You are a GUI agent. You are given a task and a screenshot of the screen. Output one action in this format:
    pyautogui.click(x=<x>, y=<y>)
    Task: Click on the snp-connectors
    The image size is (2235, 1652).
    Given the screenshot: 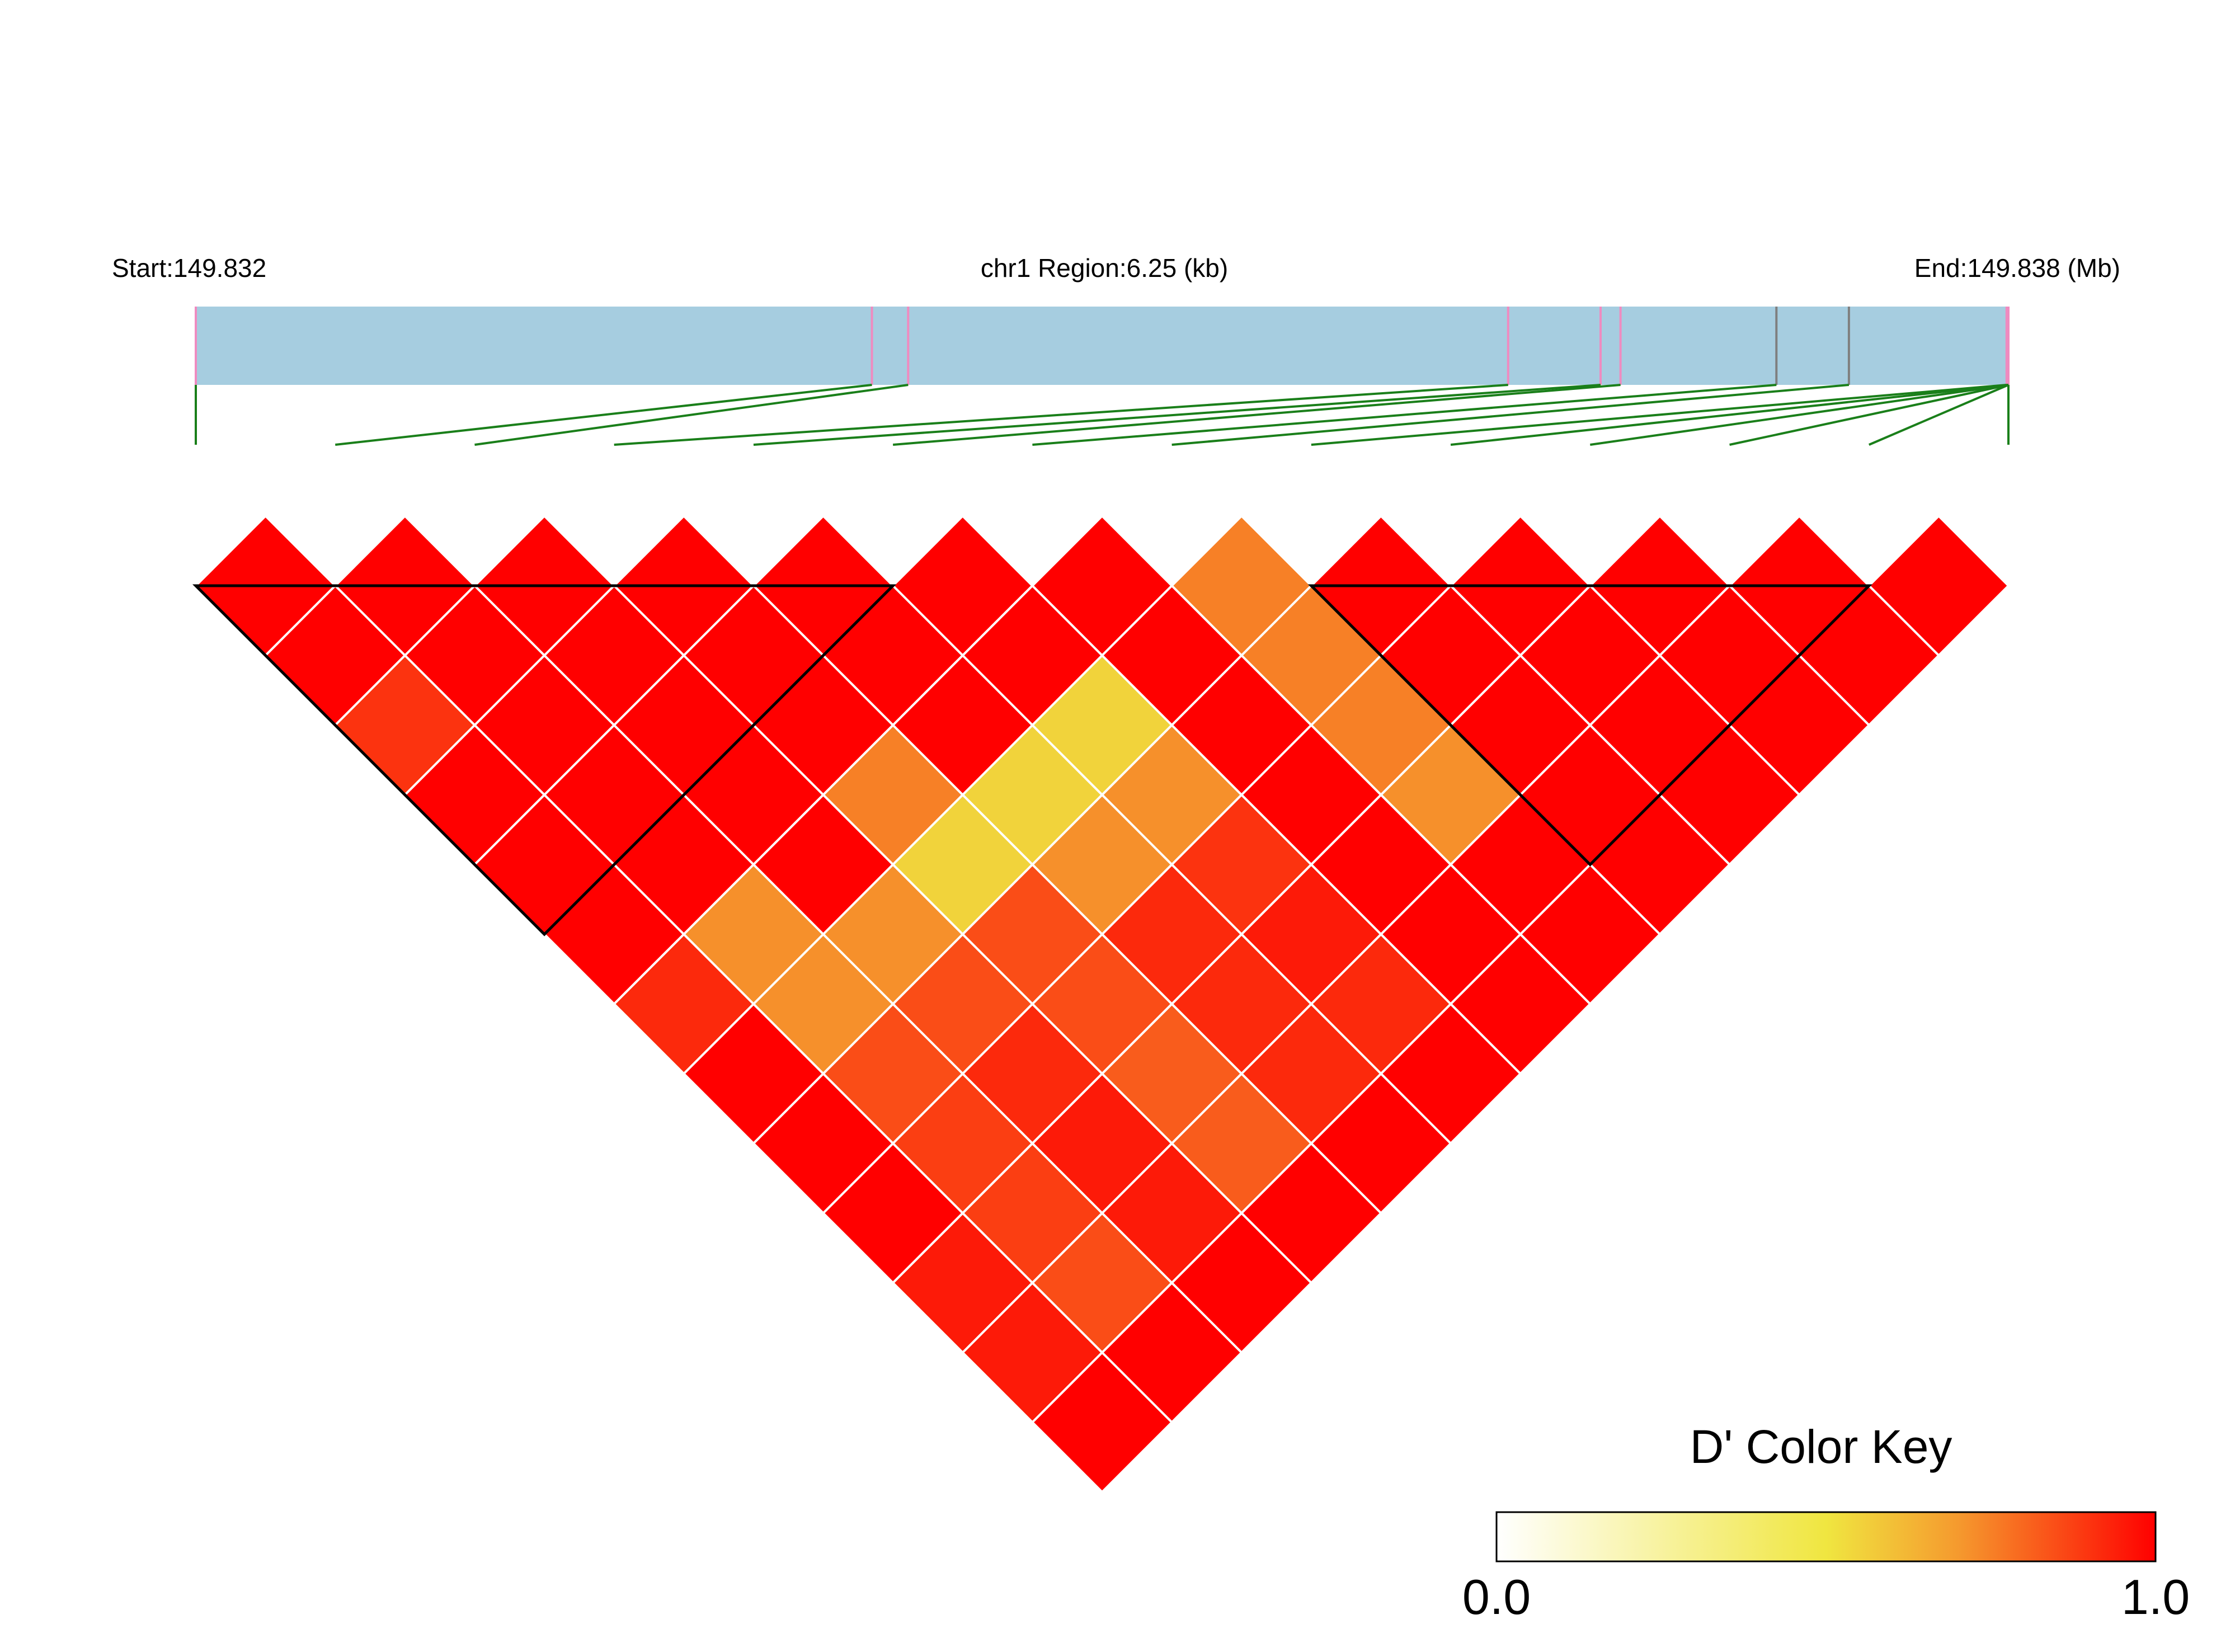 What is the action you would take?
    pyautogui.click(x=1102, y=415)
    